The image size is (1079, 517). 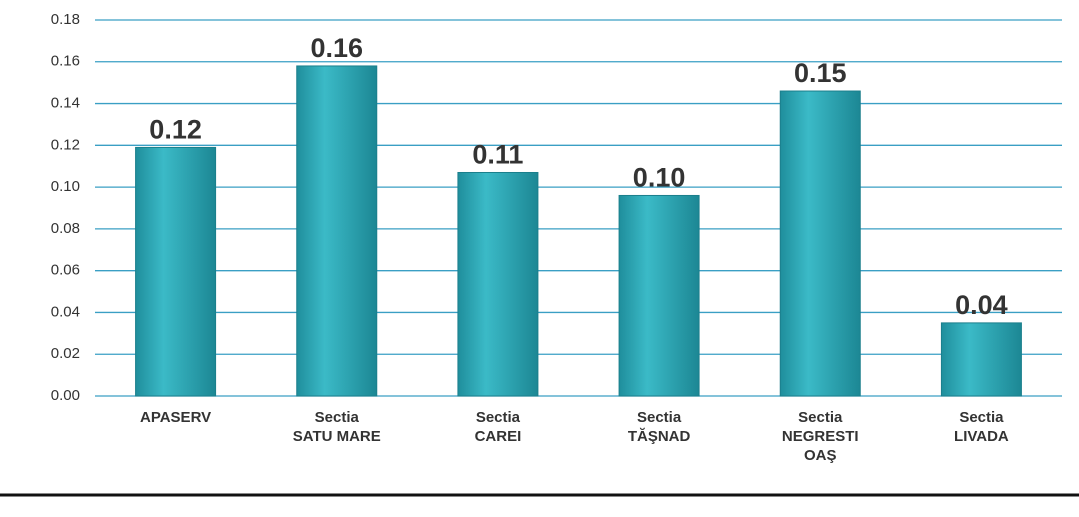 What do you see at coordinates (497, 155) in the screenshot?
I see `value-label: 0.11` at bounding box center [497, 155].